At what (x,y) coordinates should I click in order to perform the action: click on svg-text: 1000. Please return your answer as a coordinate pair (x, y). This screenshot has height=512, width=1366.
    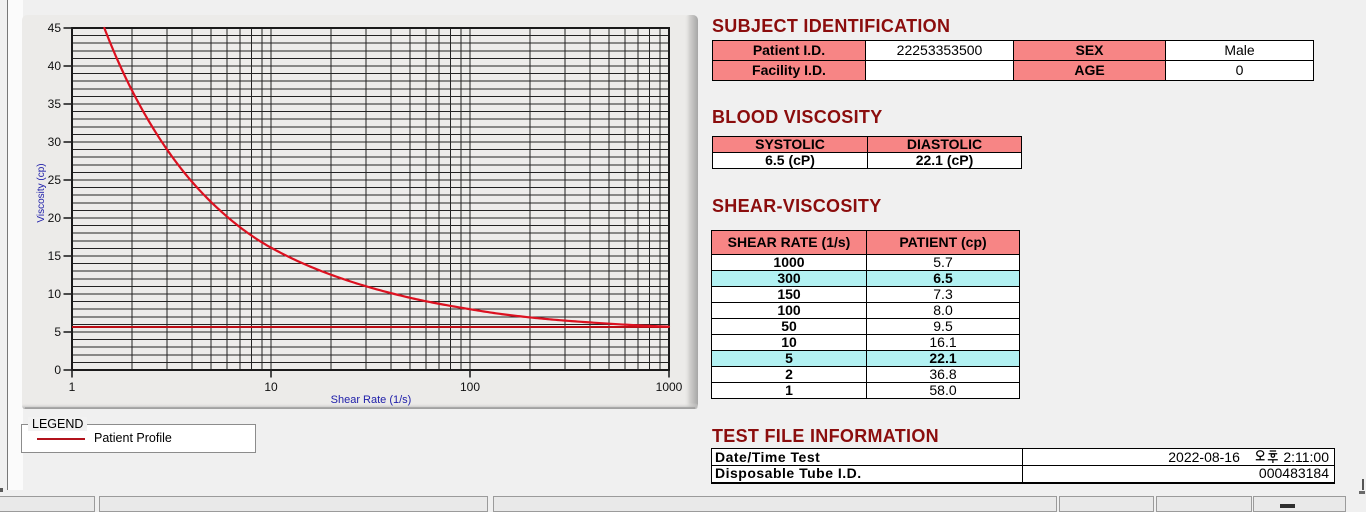
    Looking at the image, I should click on (669, 387).